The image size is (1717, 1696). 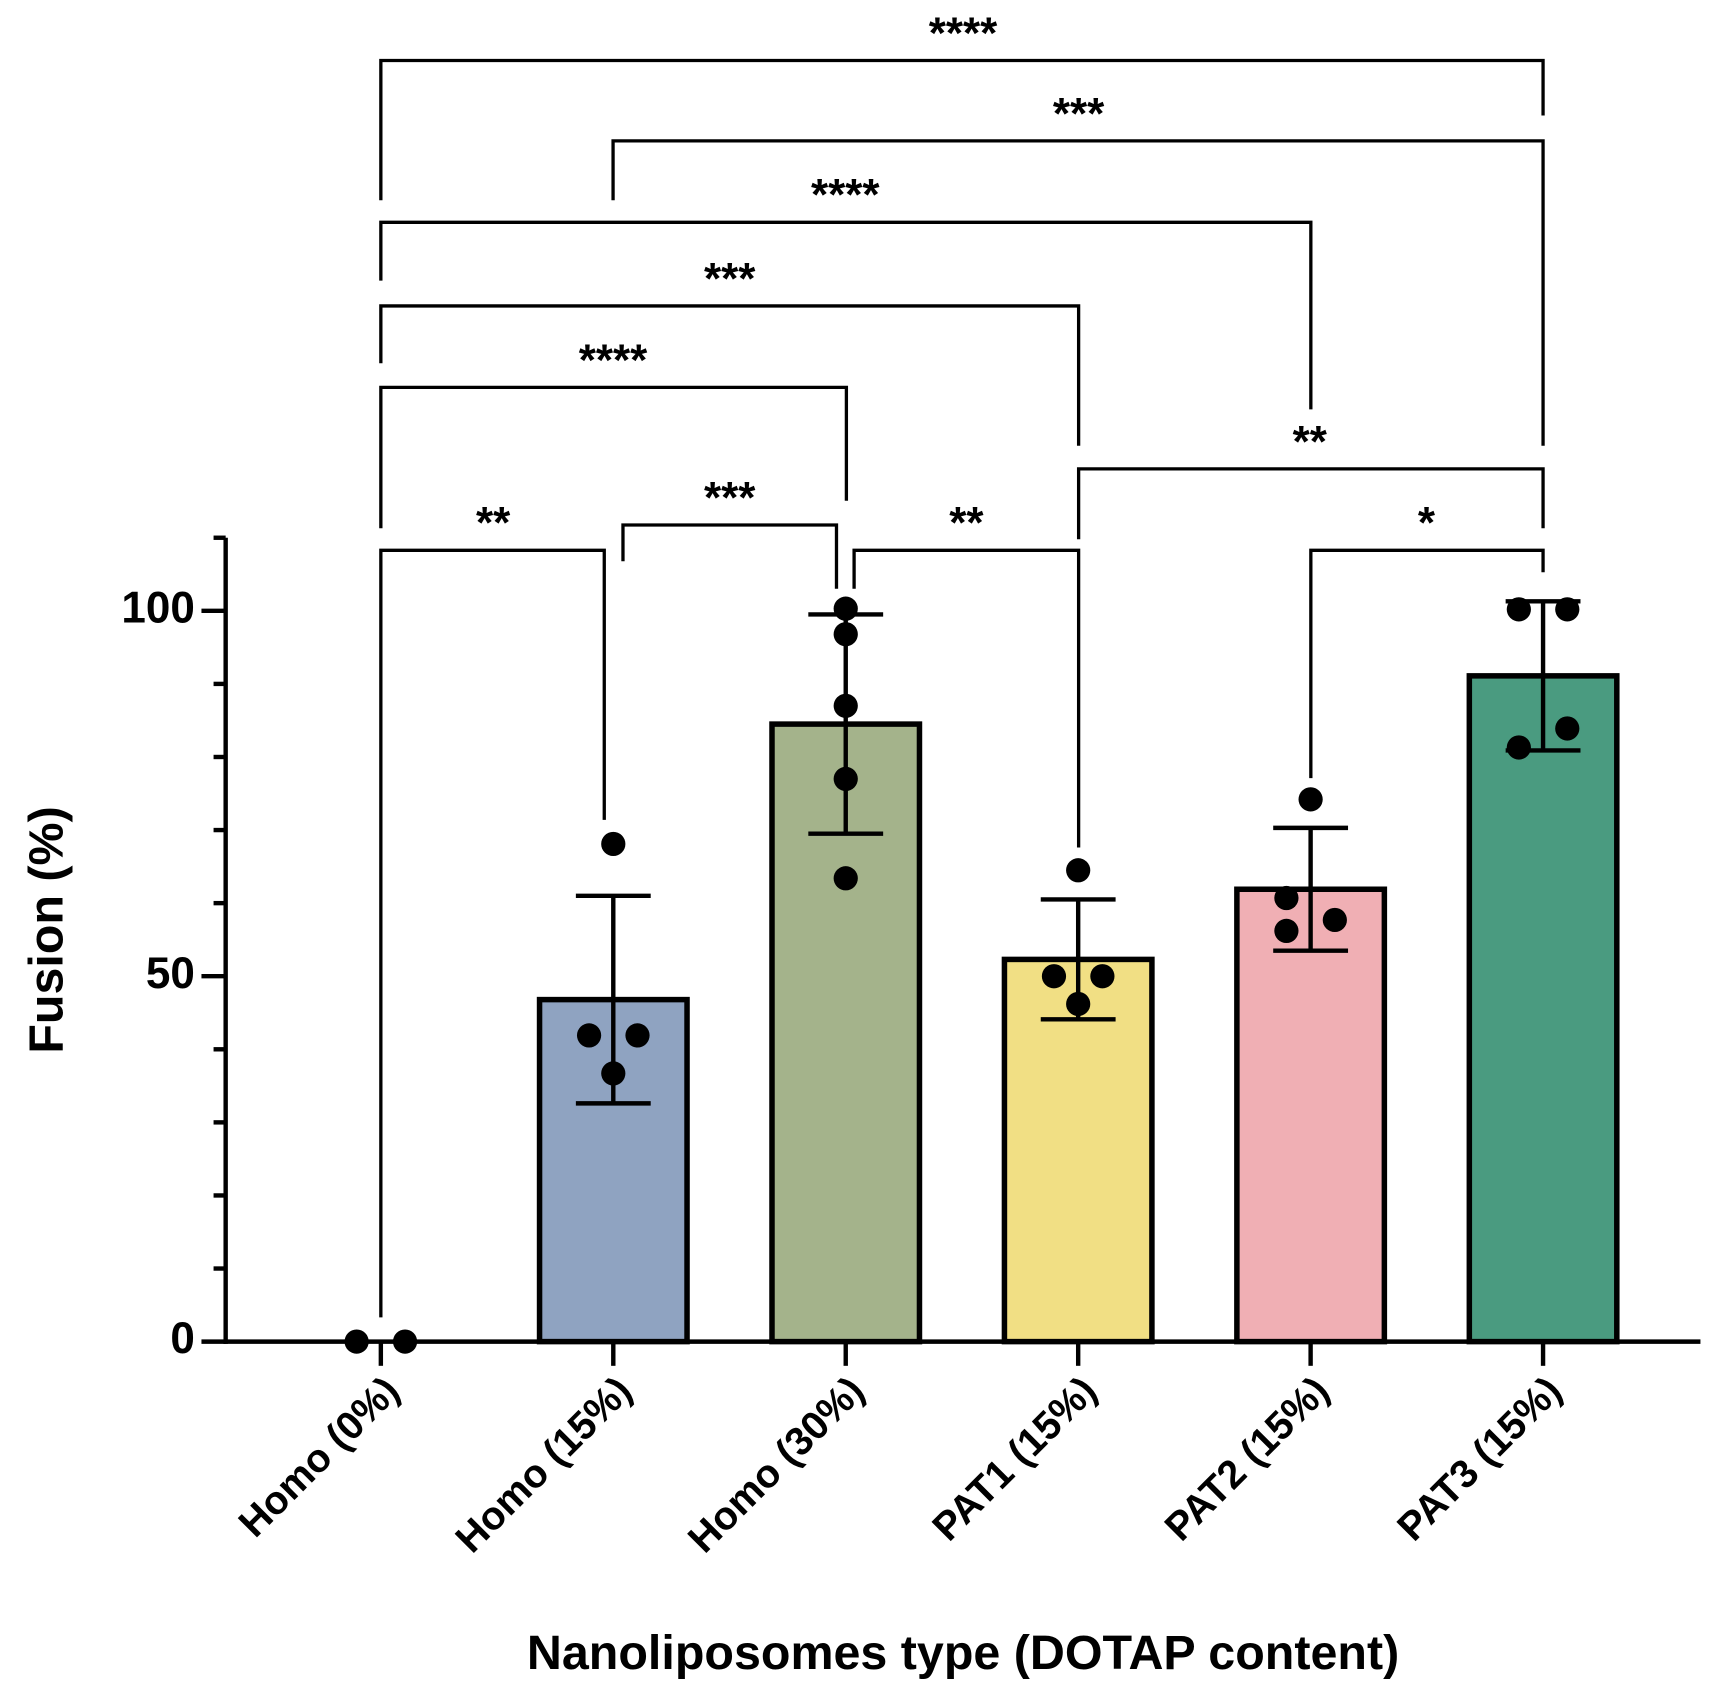 What do you see at coordinates (1014, 1458) in the screenshot?
I see `x-tick-label: PAT1 (15%)` at bounding box center [1014, 1458].